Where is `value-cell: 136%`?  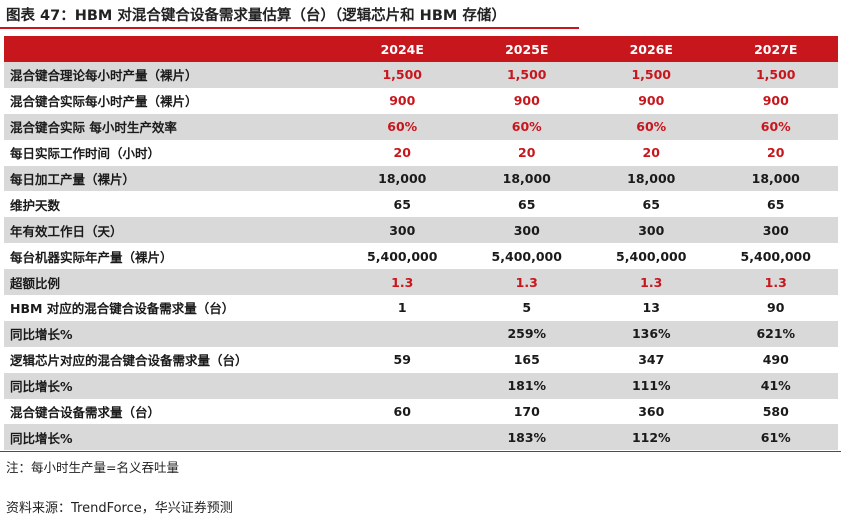
value-cell: 136% is located at coordinates (651, 333).